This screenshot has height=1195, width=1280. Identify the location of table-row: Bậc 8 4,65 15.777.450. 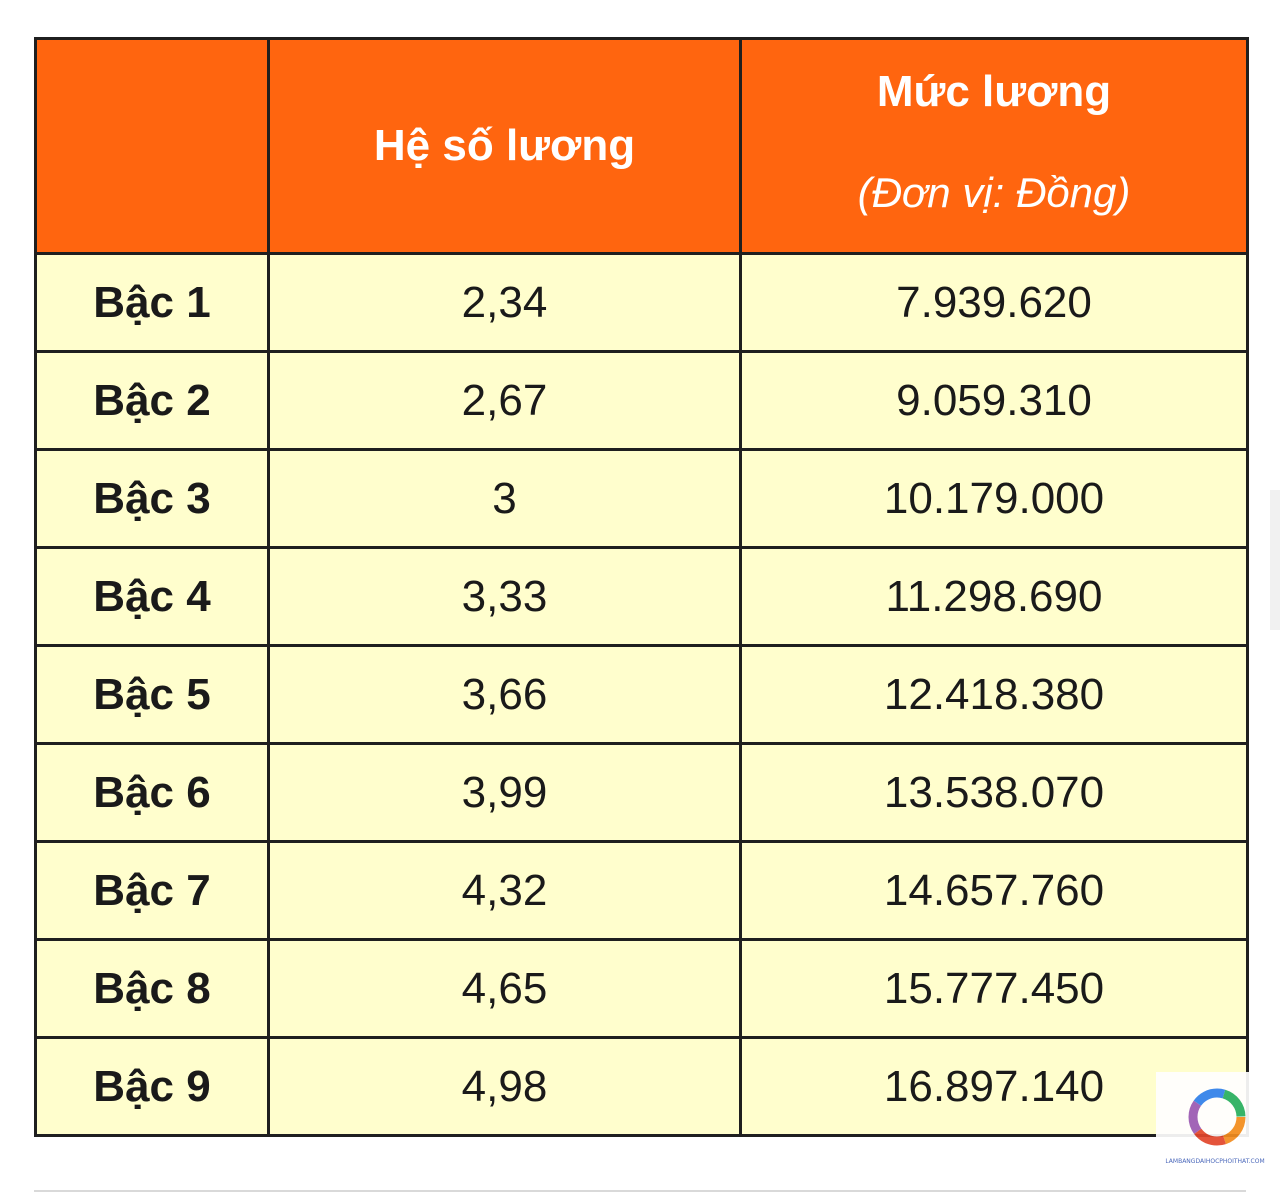
(641, 988).